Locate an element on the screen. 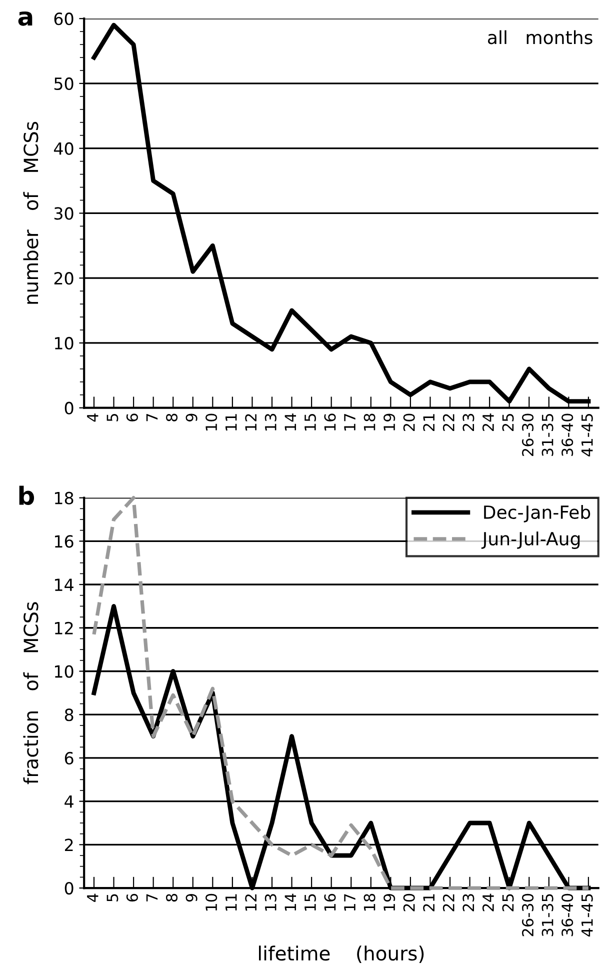 Image resolution: width=605 pixels, height=978 pixels. y-tick-label: 8 is located at coordinates (69, 715).